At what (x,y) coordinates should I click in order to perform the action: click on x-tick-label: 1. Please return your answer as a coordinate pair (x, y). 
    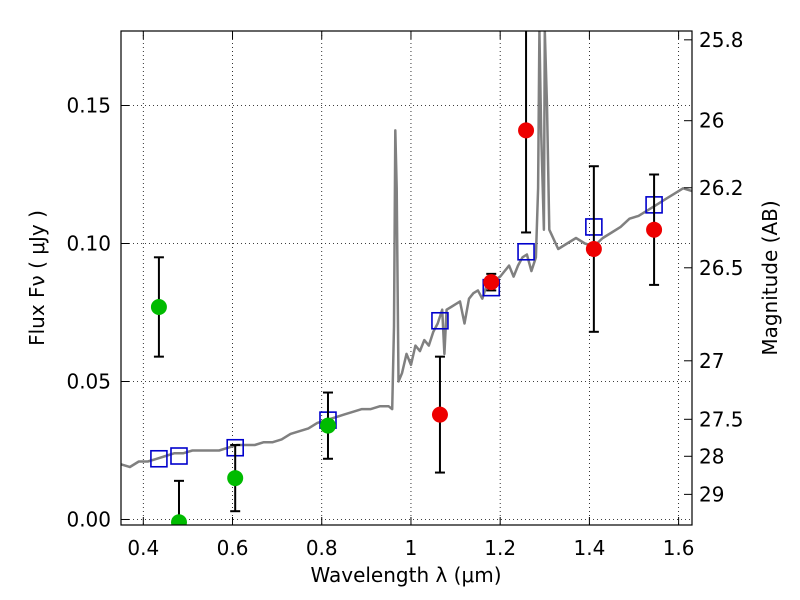
    Looking at the image, I should click on (411, 548).